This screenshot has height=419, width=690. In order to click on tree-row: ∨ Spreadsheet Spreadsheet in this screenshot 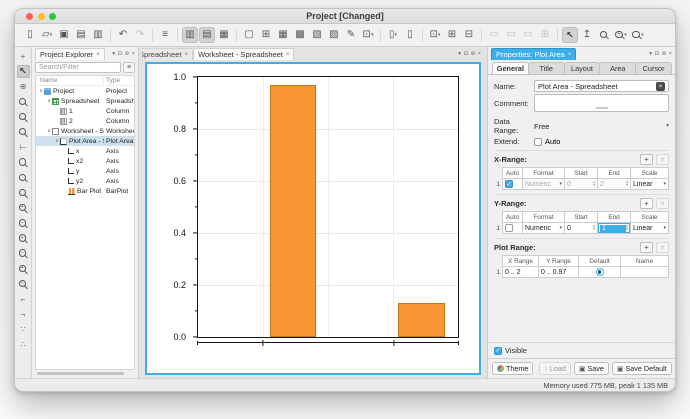, I will do `click(85, 101)`.